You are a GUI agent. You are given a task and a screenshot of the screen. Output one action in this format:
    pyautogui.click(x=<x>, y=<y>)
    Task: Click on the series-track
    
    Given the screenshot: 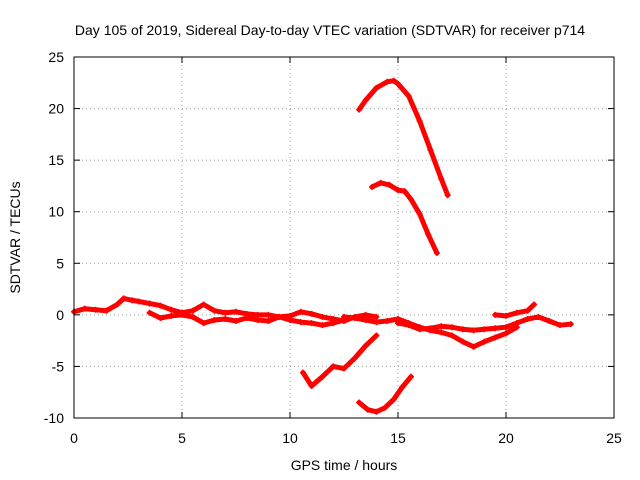 What is the action you would take?
    pyautogui.click(x=339, y=361)
    